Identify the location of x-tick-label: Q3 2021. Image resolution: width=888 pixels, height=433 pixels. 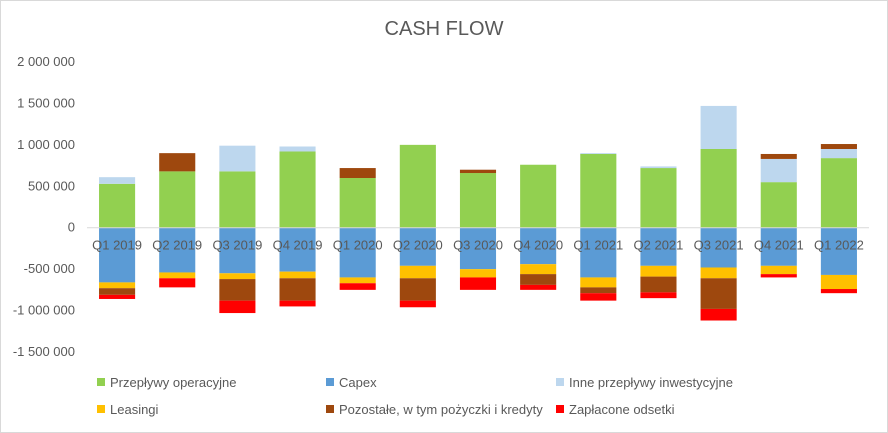
(719, 245).